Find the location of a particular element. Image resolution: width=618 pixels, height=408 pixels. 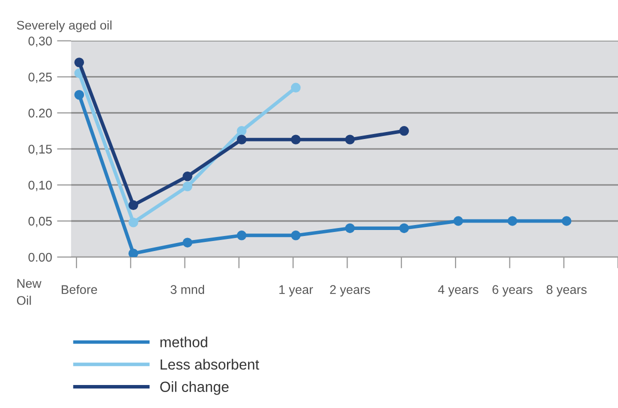

y-tick-label: 0,30 is located at coordinates (40, 41).